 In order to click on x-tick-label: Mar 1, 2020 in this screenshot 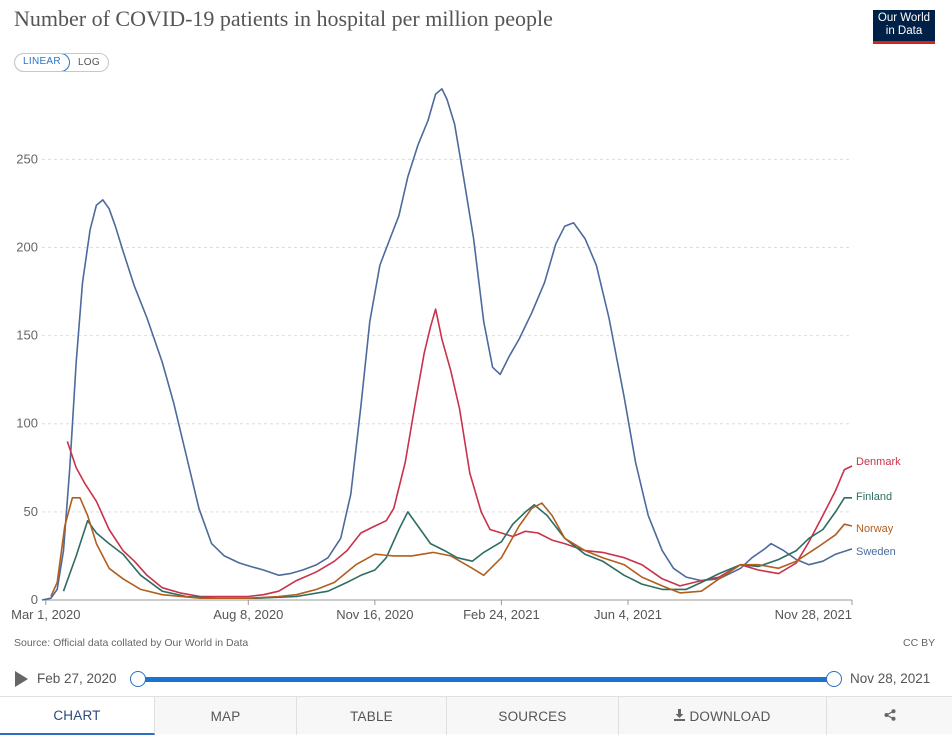, I will do `click(45, 614)`.